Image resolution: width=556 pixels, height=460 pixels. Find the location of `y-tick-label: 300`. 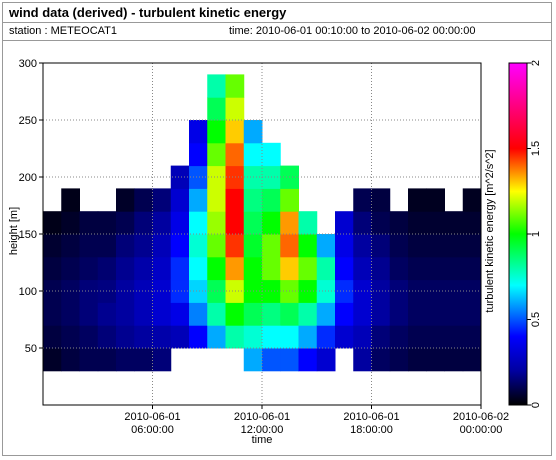

y-tick-label: 300 is located at coordinates (28, 64).